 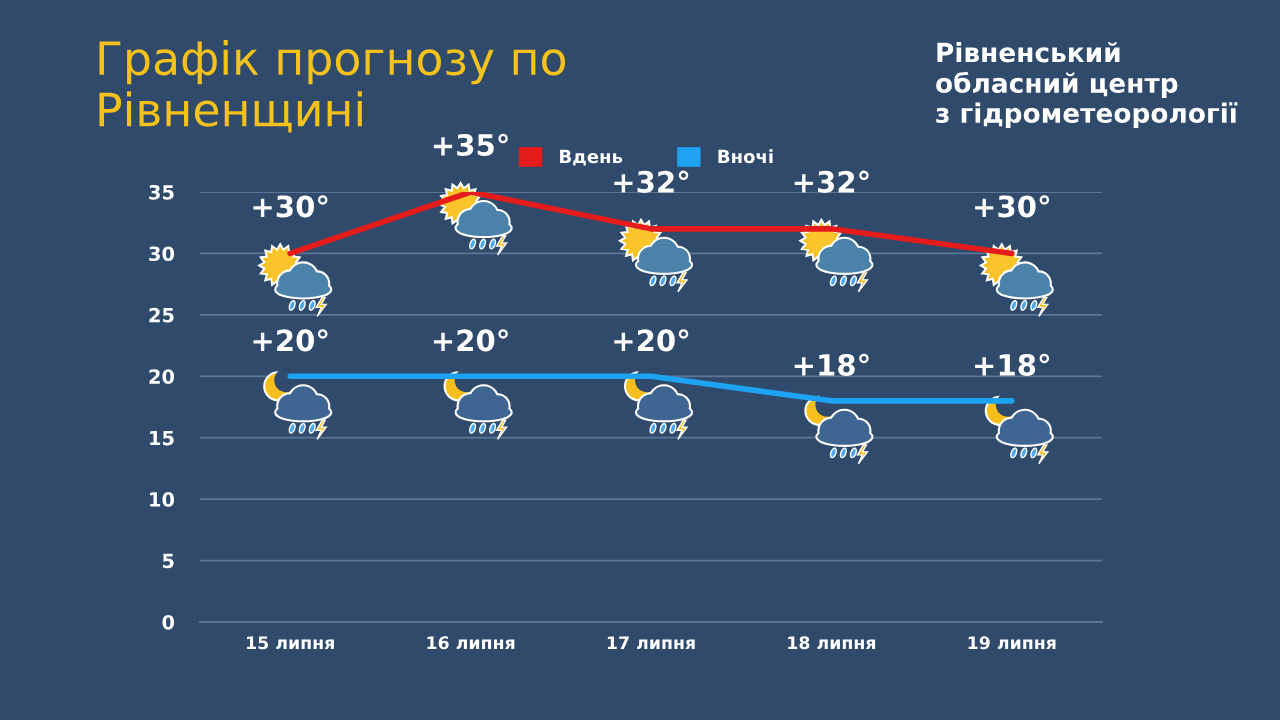 I want to click on y-tick-label: 25, so click(x=161, y=315).